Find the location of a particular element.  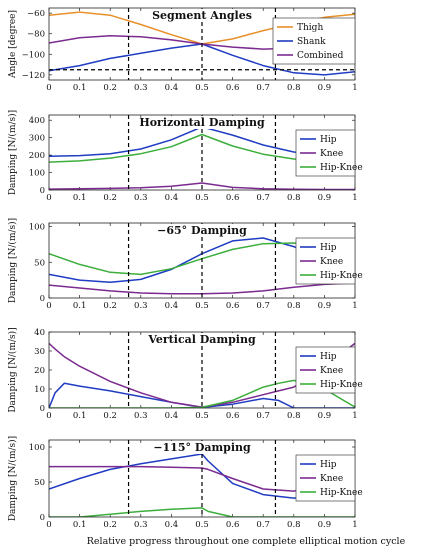

chart-title: Segment Angles is located at coordinates (202, 15).